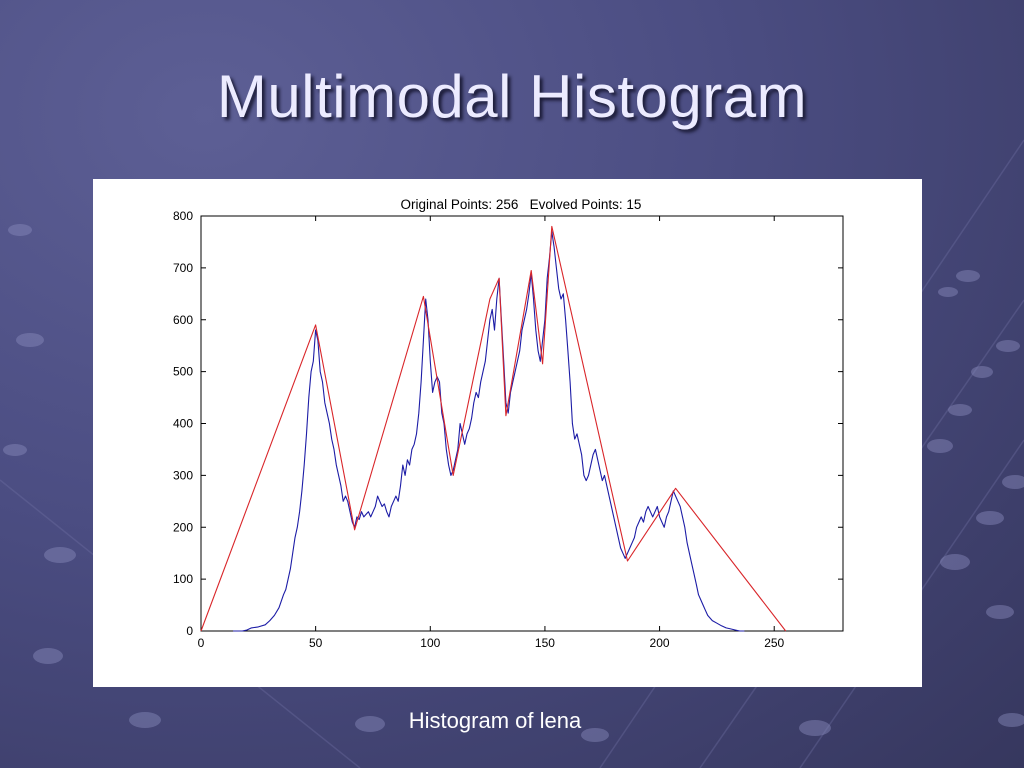 The width and height of the screenshot is (1024, 768). Describe the element at coordinates (183, 268) in the screenshot. I see `y-tick-label: 700` at that location.